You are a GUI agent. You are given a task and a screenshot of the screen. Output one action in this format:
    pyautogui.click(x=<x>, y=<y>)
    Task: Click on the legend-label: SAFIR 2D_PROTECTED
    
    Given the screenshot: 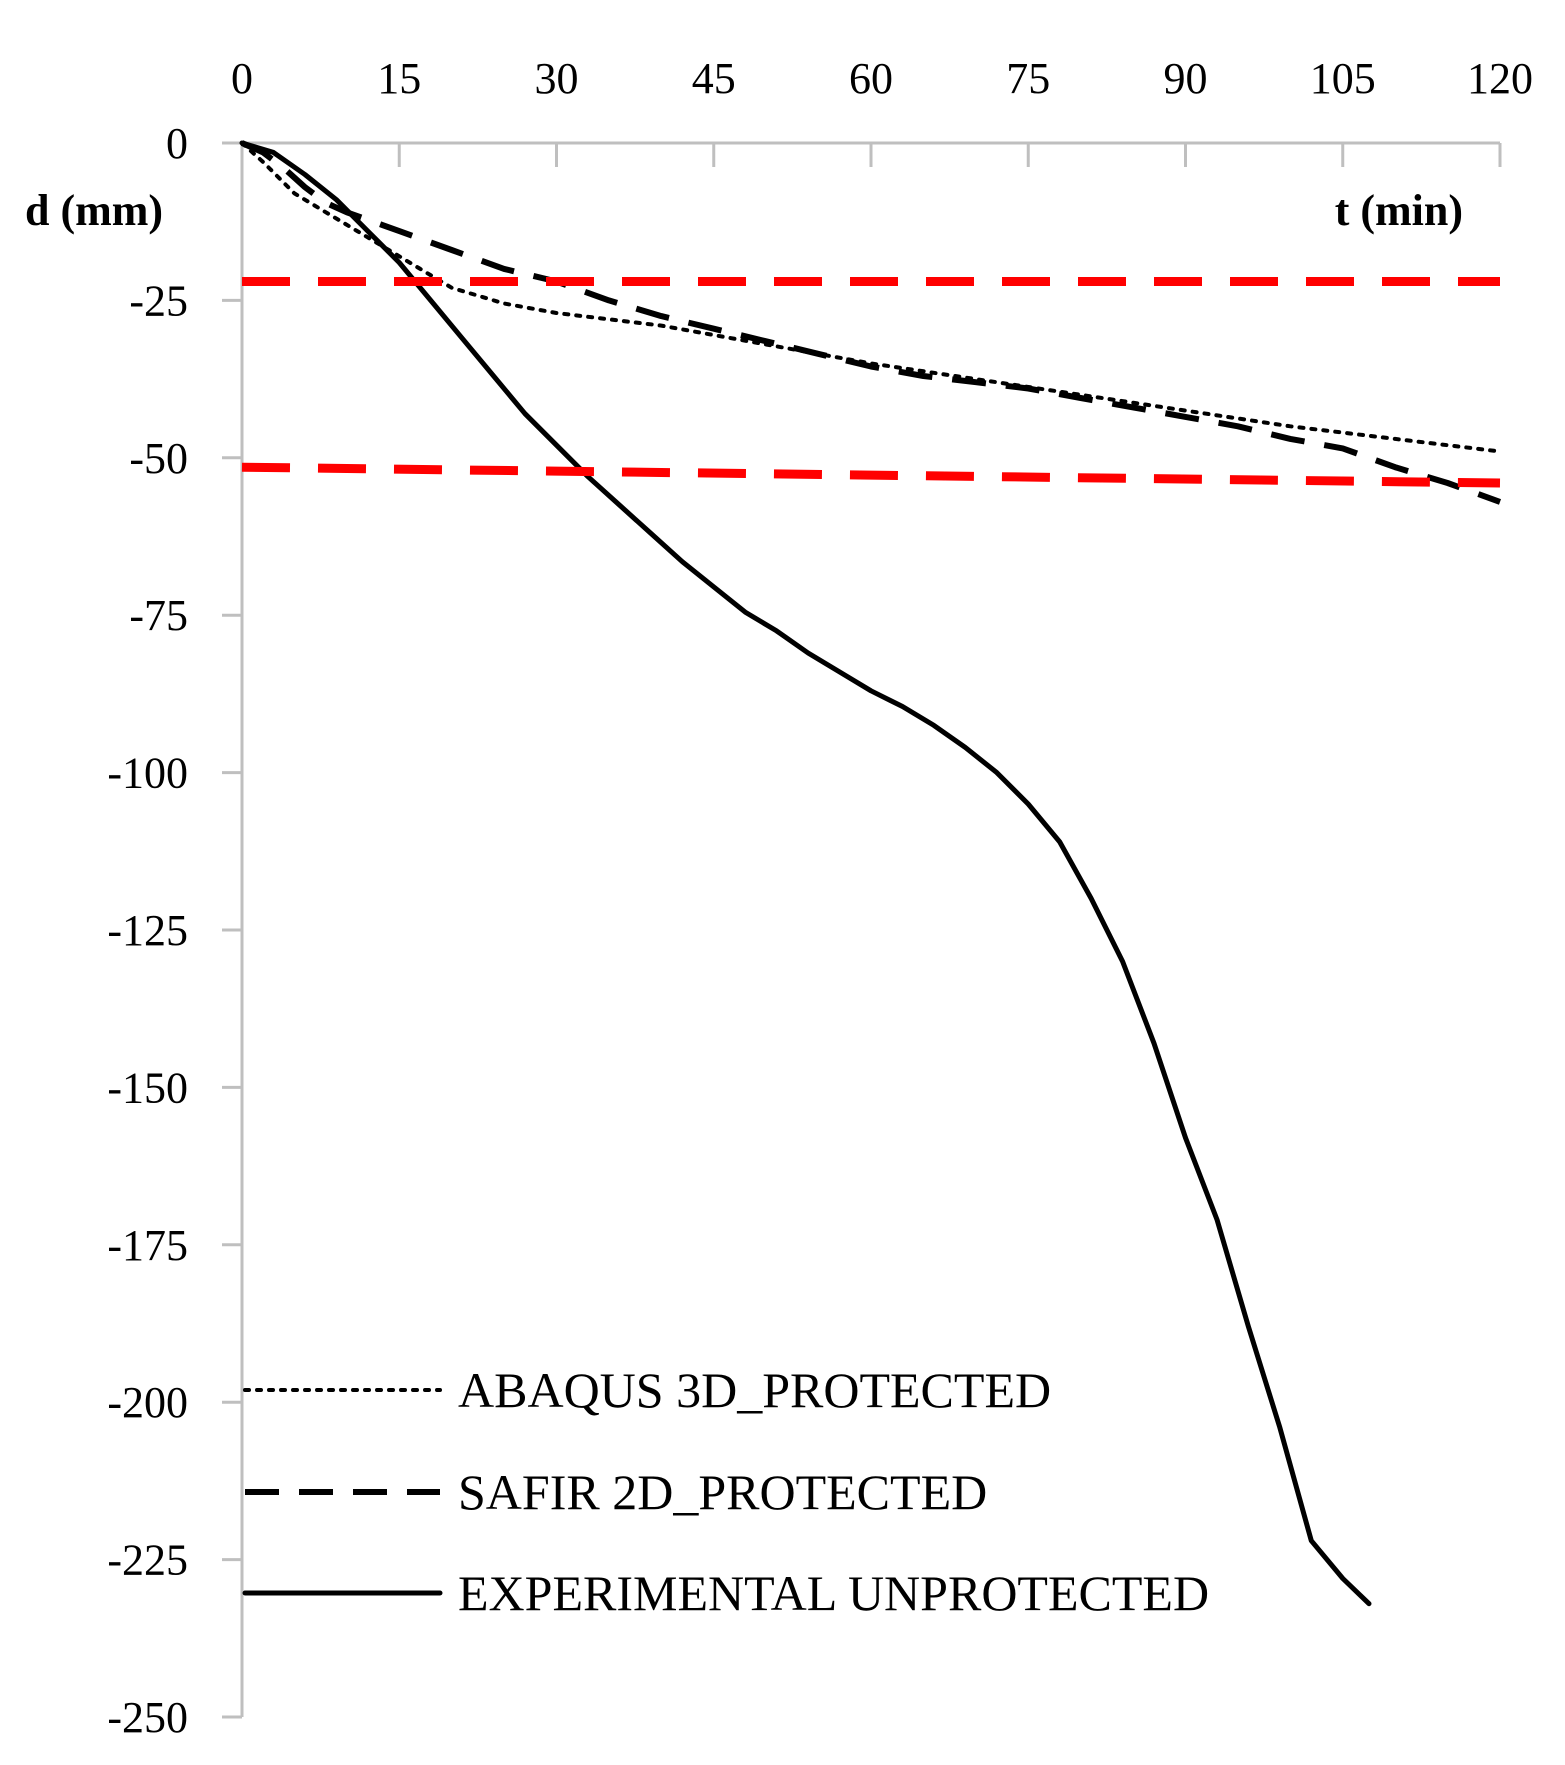 What is the action you would take?
    pyautogui.click(x=722, y=1492)
    